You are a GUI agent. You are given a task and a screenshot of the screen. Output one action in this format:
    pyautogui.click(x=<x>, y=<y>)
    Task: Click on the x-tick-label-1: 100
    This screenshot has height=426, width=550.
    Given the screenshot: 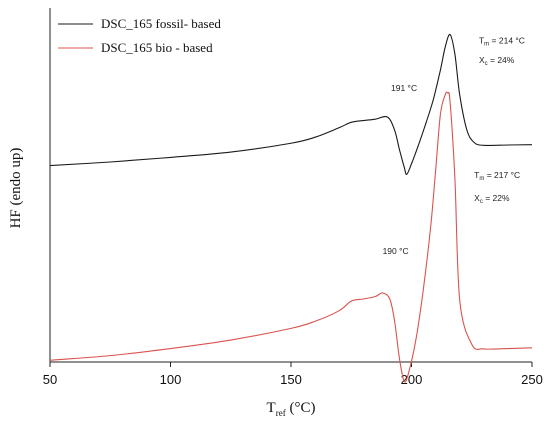 What is the action you would take?
    pyautogui.click(x=171, y=379)
    